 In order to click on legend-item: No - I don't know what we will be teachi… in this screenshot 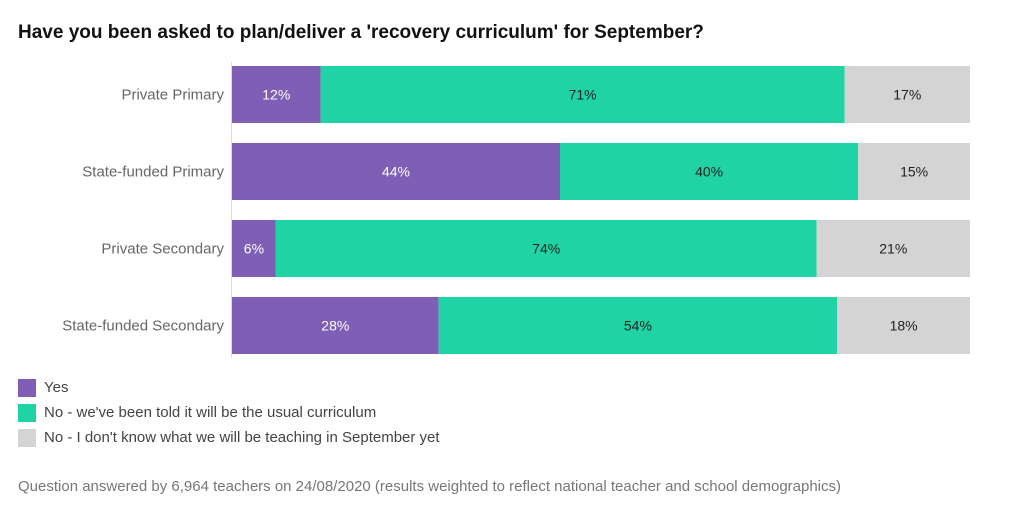, I will do `click(229, 437)`.